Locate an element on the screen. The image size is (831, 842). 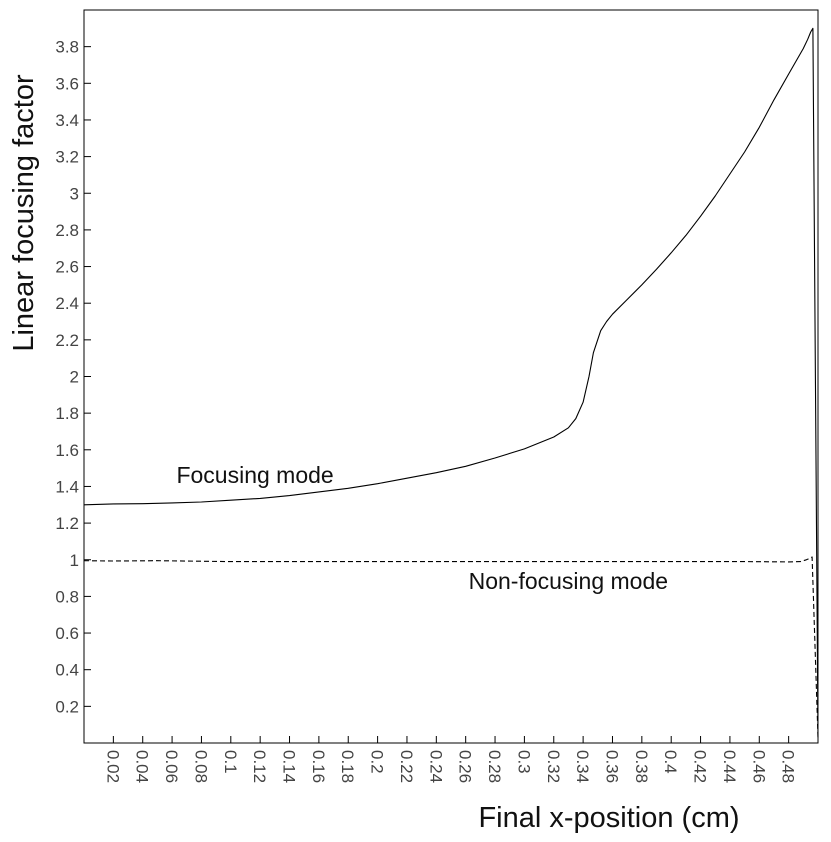
x-tick-label: 0.24 is located at coordinates (435, 766).